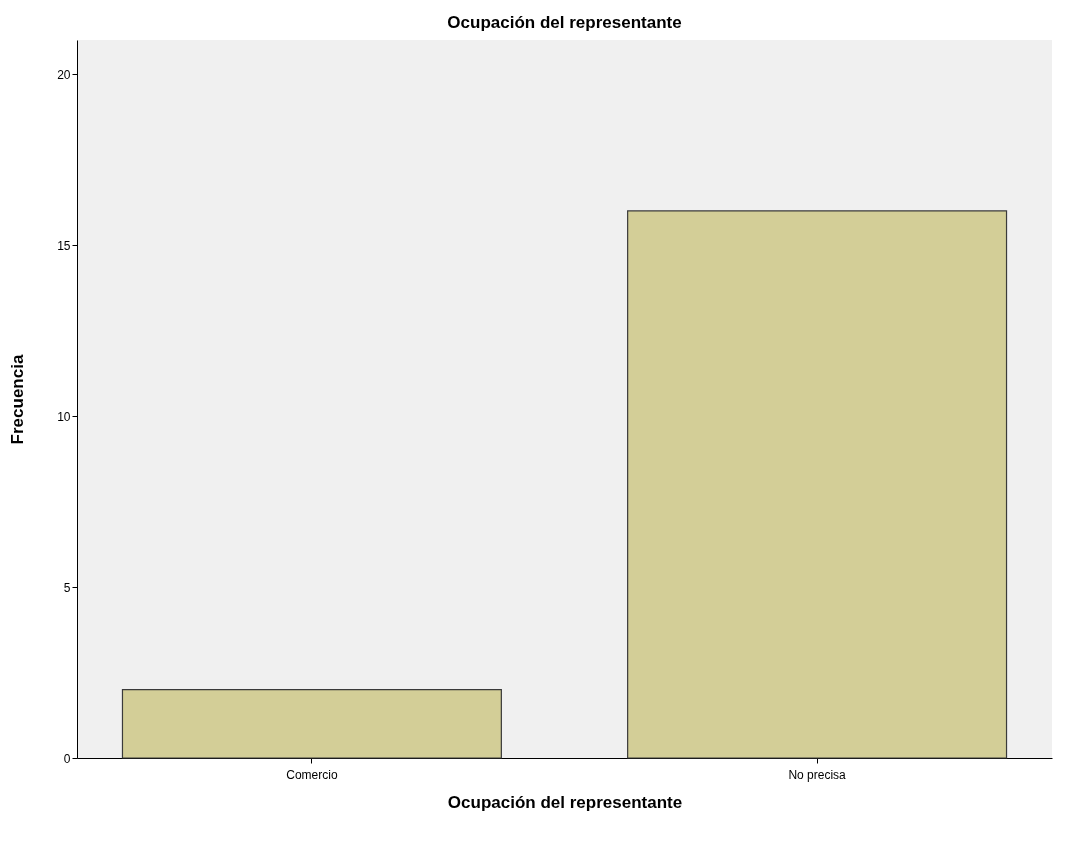 Image resolution: width=1069 pixels, height=855 pixels. What do you see at coordinates (18, 399) in the screenshot?
I see `y-axis-title: Frecuencia` at bounding box center [18, 399].